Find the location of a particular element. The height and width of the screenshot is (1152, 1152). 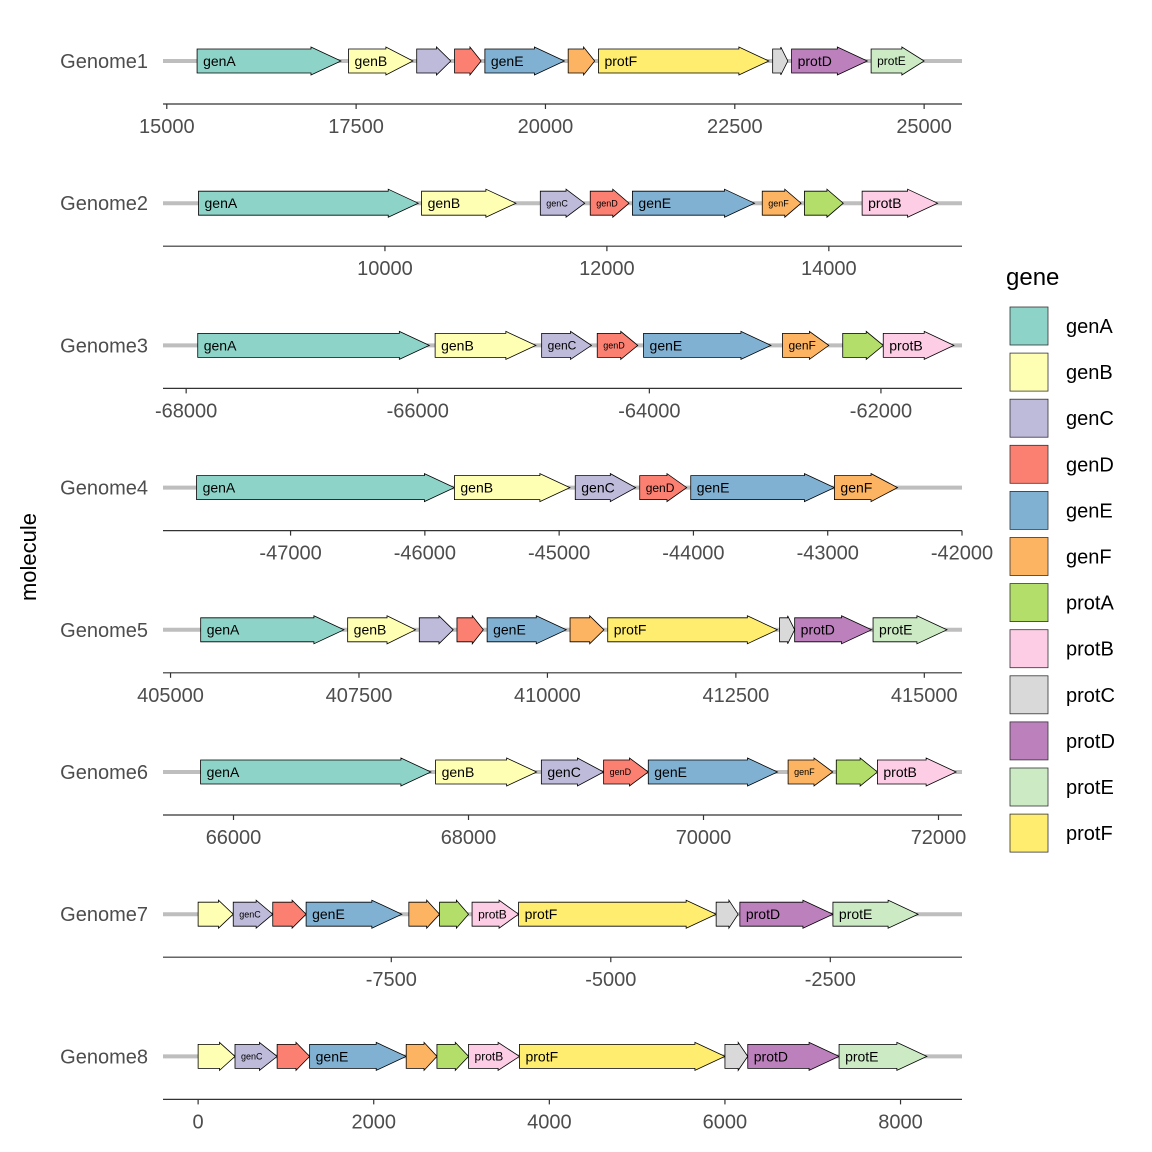

legend-item-protA: protA is located at coordinates (1061, 602).